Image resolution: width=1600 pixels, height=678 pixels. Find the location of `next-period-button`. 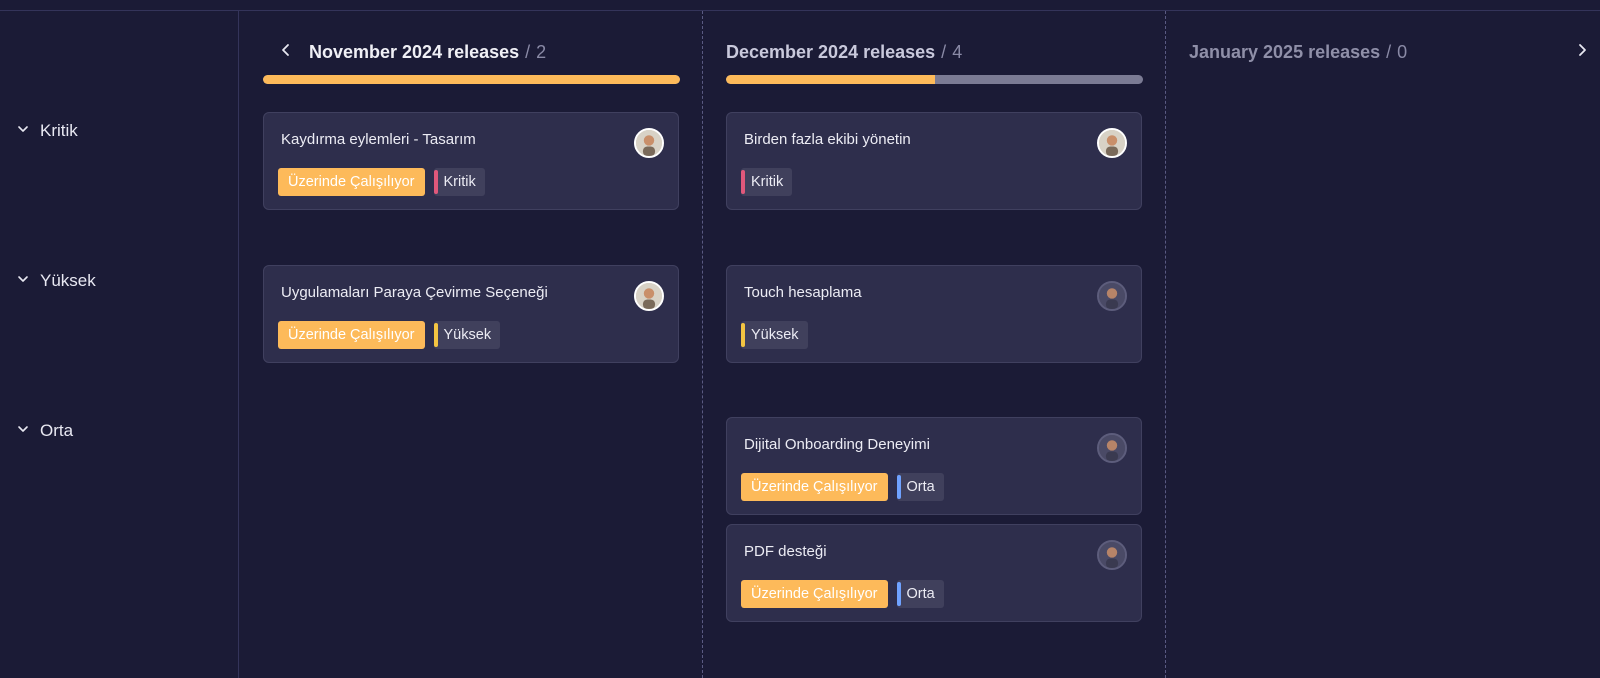

next-period-button is located at coordinates (1582, 52).